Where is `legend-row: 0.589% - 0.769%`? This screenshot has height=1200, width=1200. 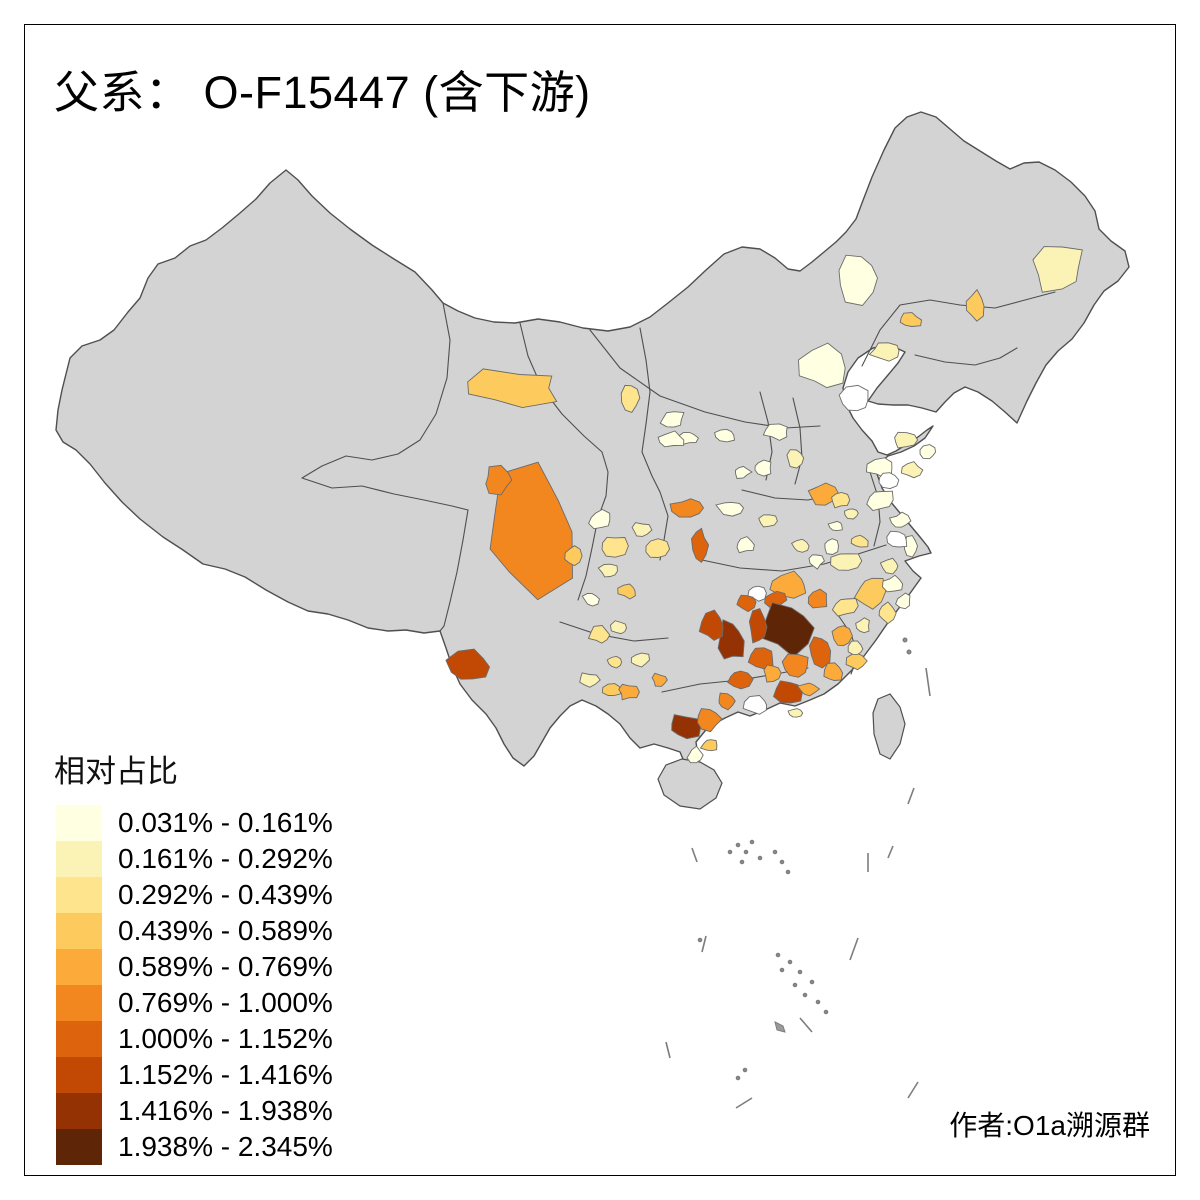
legend-row: 0.589% - 0.769% is located at coordinates (194, 967).